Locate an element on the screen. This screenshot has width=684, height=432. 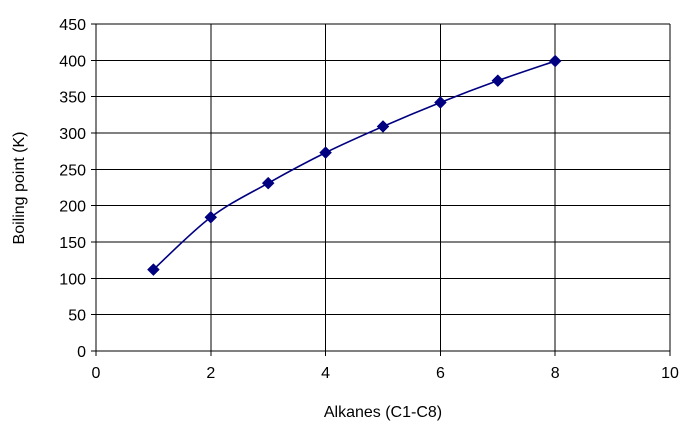
y-tick-label: 100 is located at coordinates (72, 279).